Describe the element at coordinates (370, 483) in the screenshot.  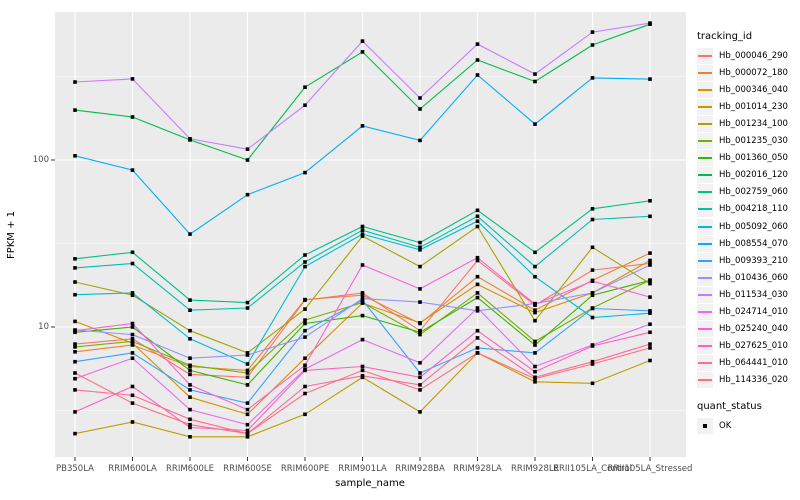
I see `x-axis-title: sample_name` at that location.